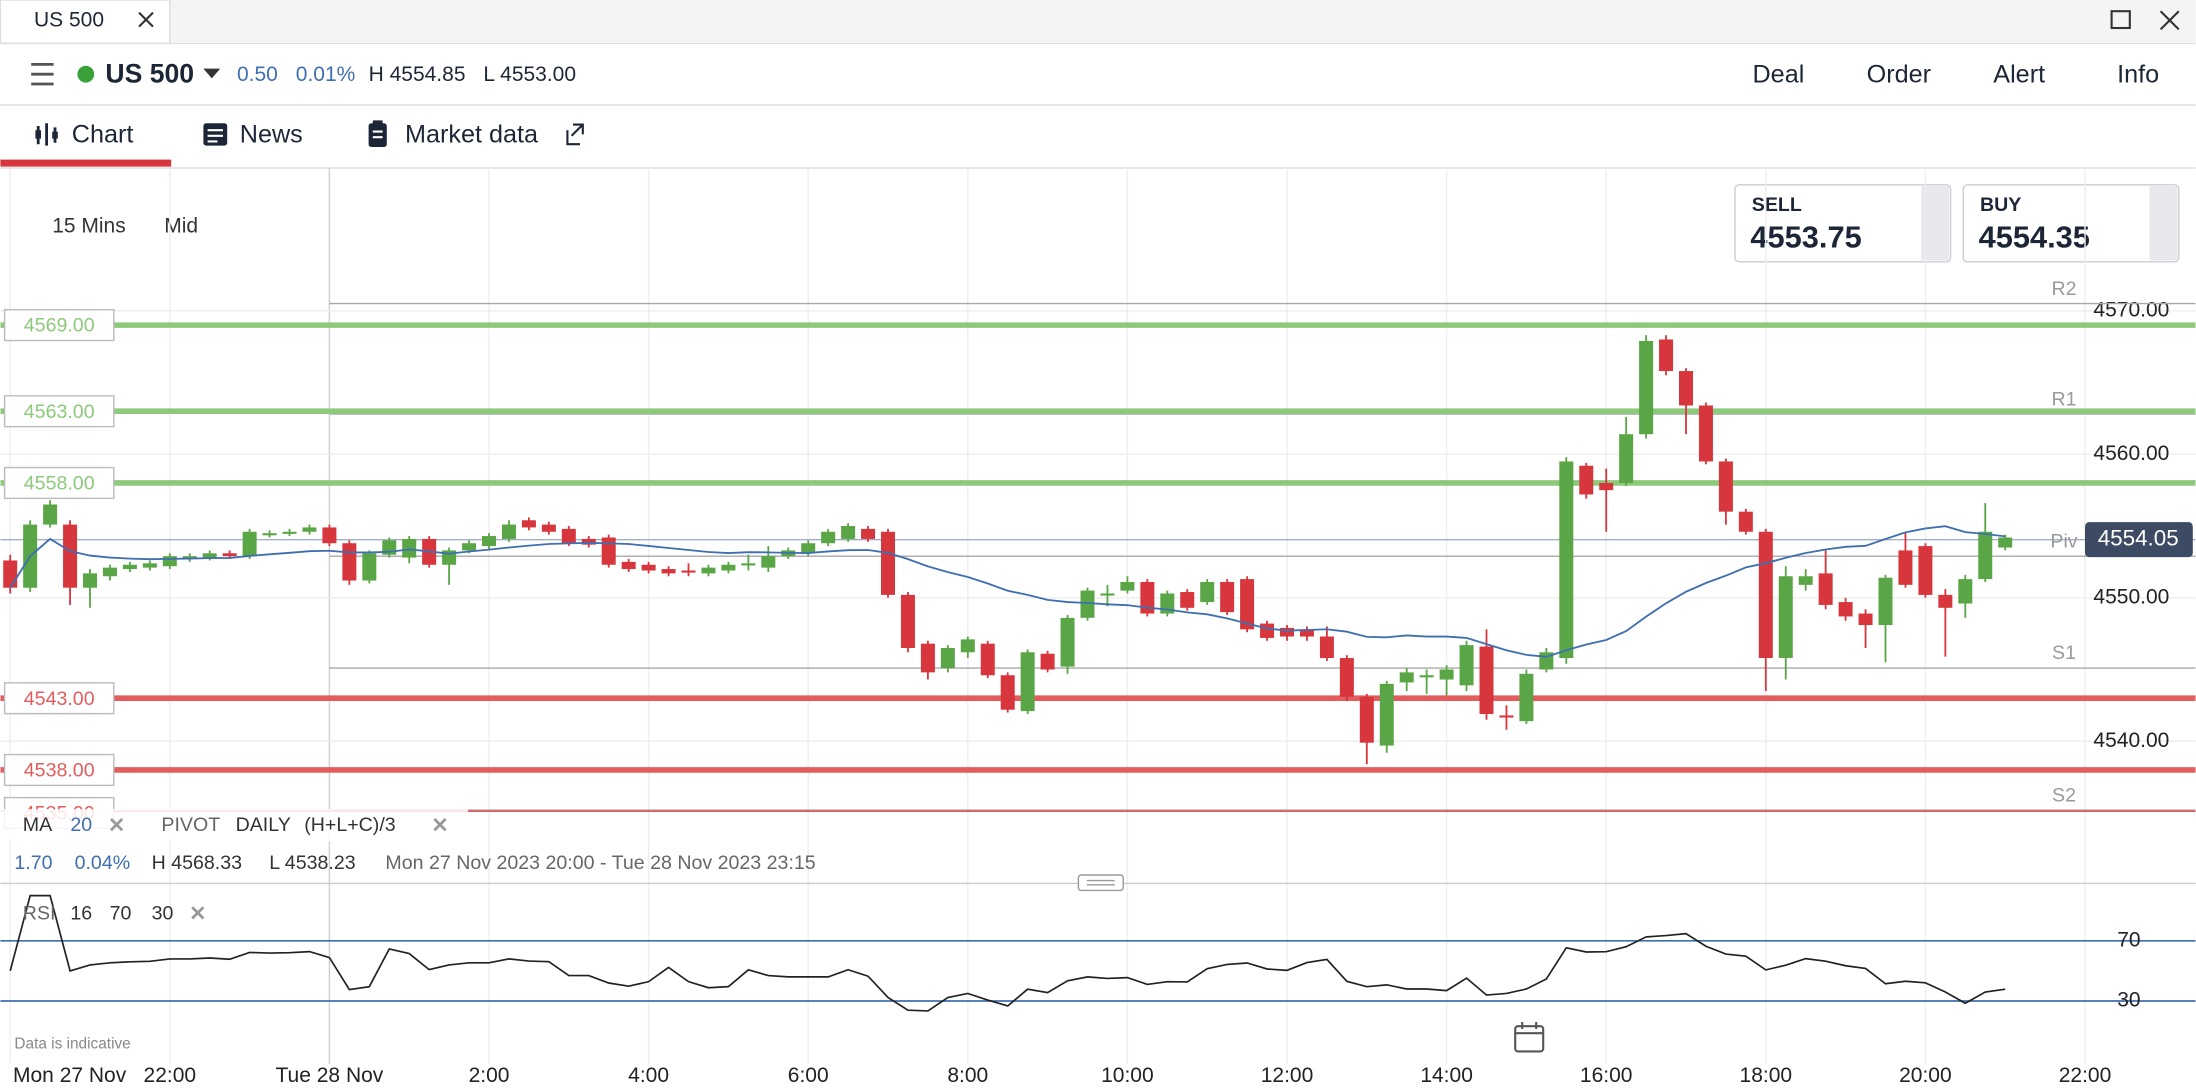 This screenshot has height=1092, width=2196. Describe the element at coordinates (1778, 74) in the screenshot. I see `deal-button: Deal` at that location.